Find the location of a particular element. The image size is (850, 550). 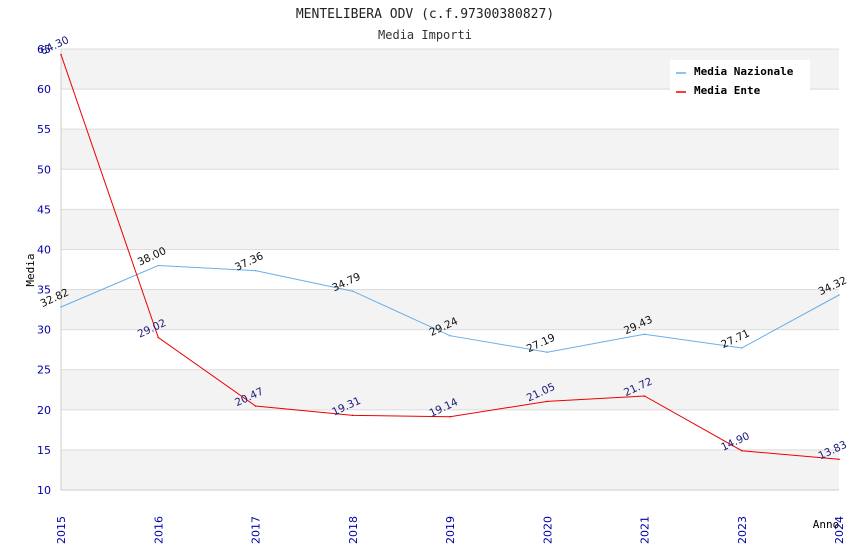

x-tick-label: 2023 is located at coordinates (742, 530).